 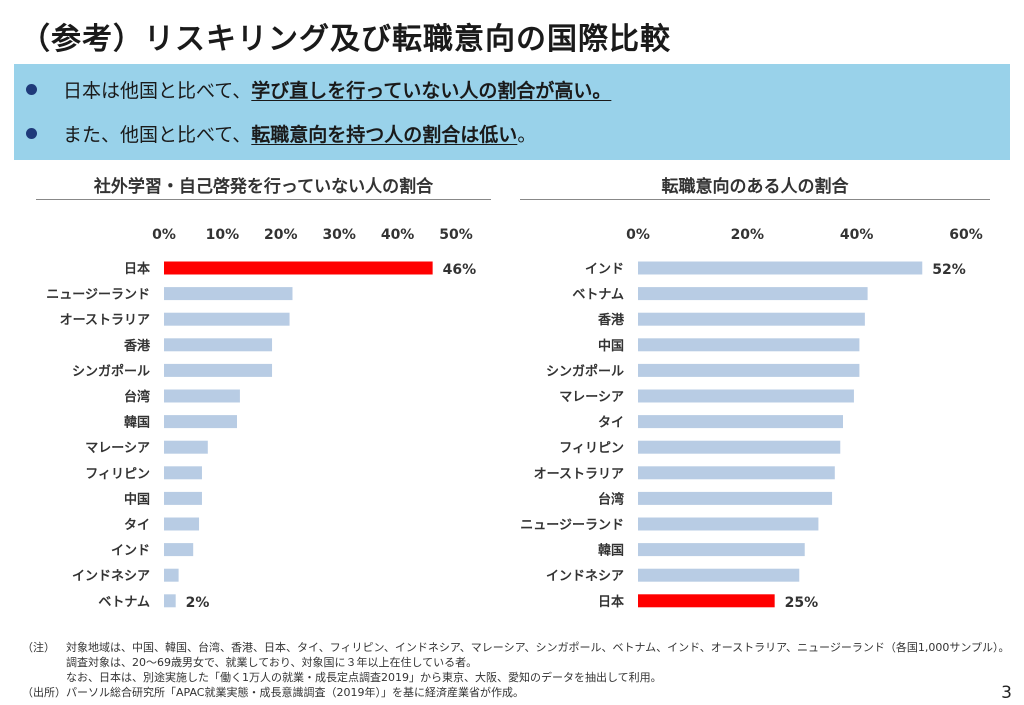 What do you see at coordinates (137, 397) in the screenshot?
I see `chart-1-category-label: 台湾` at bounding box center [137, 397].